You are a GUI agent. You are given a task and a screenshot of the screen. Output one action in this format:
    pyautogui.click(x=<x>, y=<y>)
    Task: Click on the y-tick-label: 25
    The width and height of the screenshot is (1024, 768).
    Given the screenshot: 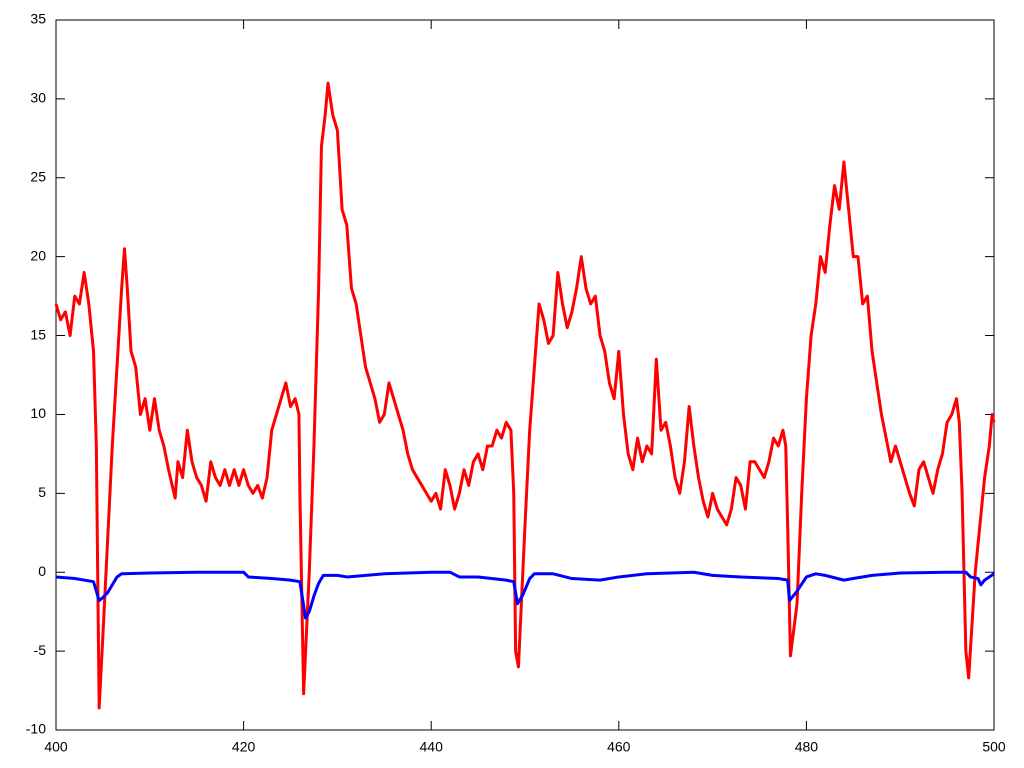 What is the action you would take?
    pyautogui.click(x=38, y=176)
    